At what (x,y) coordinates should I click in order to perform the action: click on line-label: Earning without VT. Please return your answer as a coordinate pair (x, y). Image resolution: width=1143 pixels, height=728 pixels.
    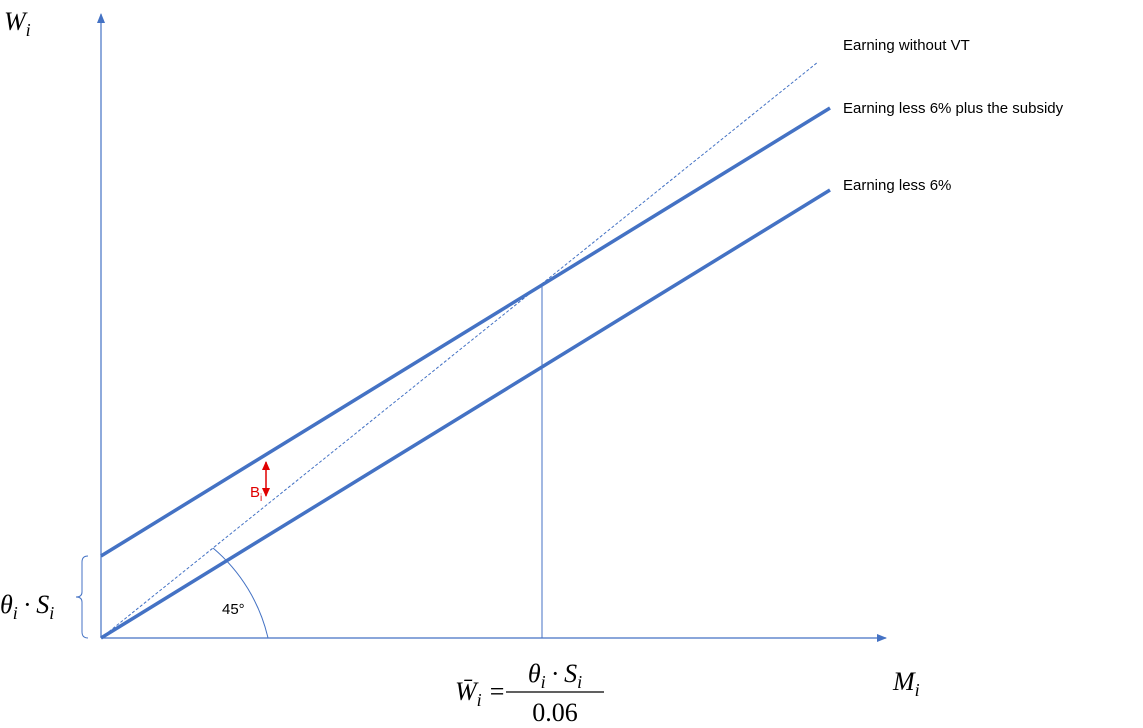
    Looking at the image, I should click on (906, 45).